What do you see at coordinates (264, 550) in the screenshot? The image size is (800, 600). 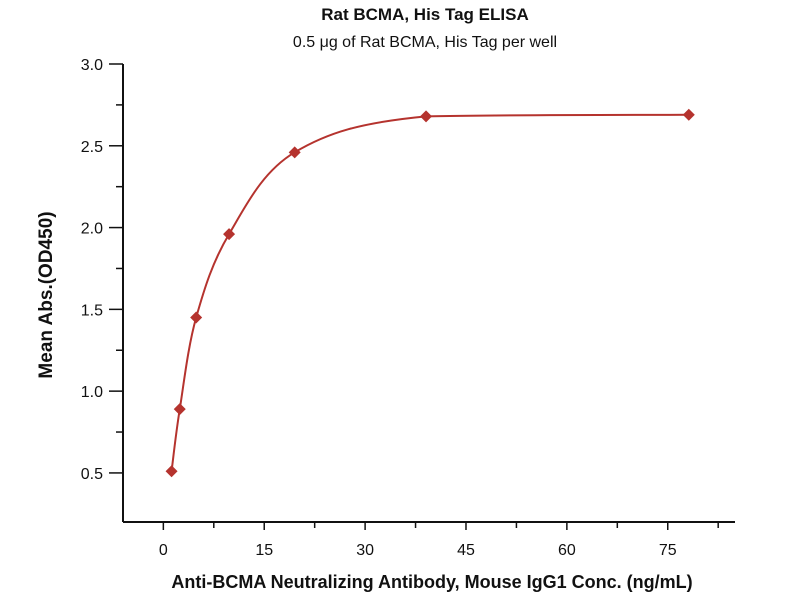 I see `x-tick-label: 15` at bounding box center [264, 550].